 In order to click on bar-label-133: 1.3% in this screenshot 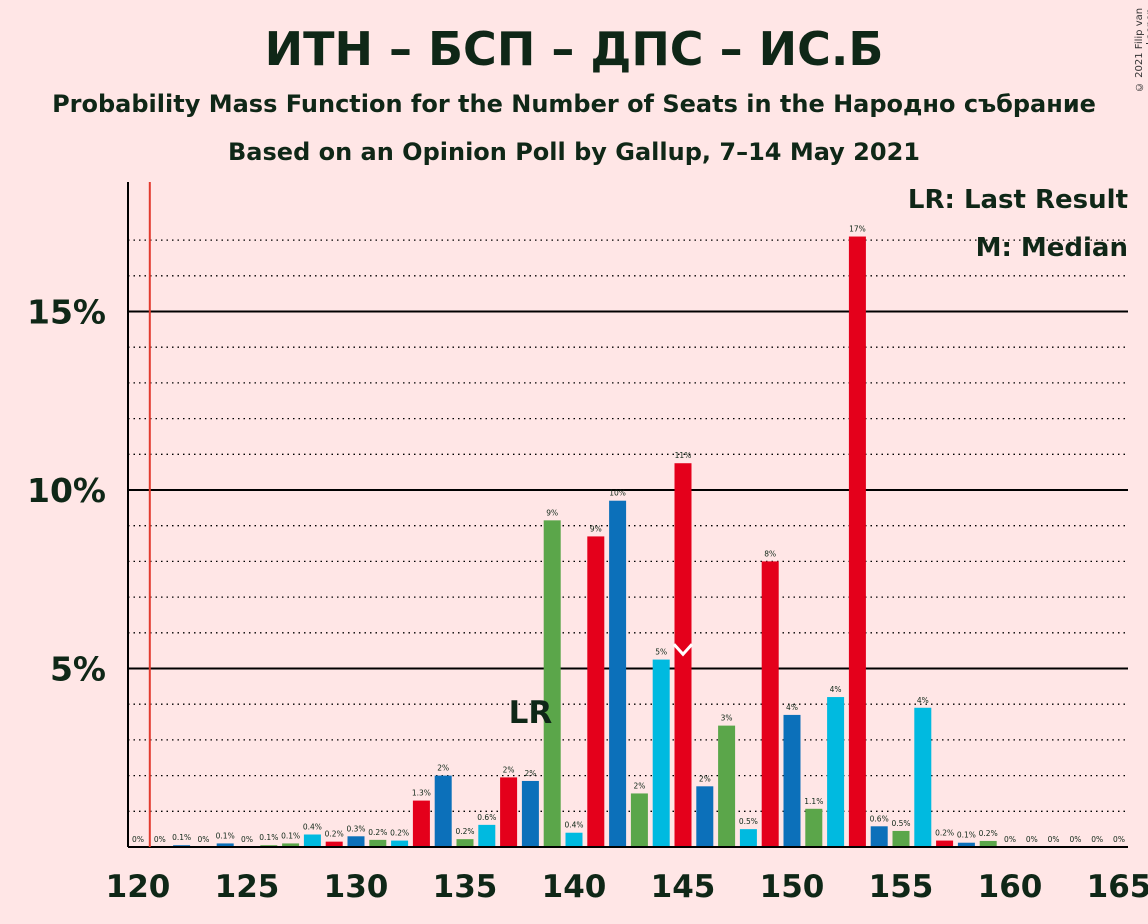, I will do `click(421, 793)`.